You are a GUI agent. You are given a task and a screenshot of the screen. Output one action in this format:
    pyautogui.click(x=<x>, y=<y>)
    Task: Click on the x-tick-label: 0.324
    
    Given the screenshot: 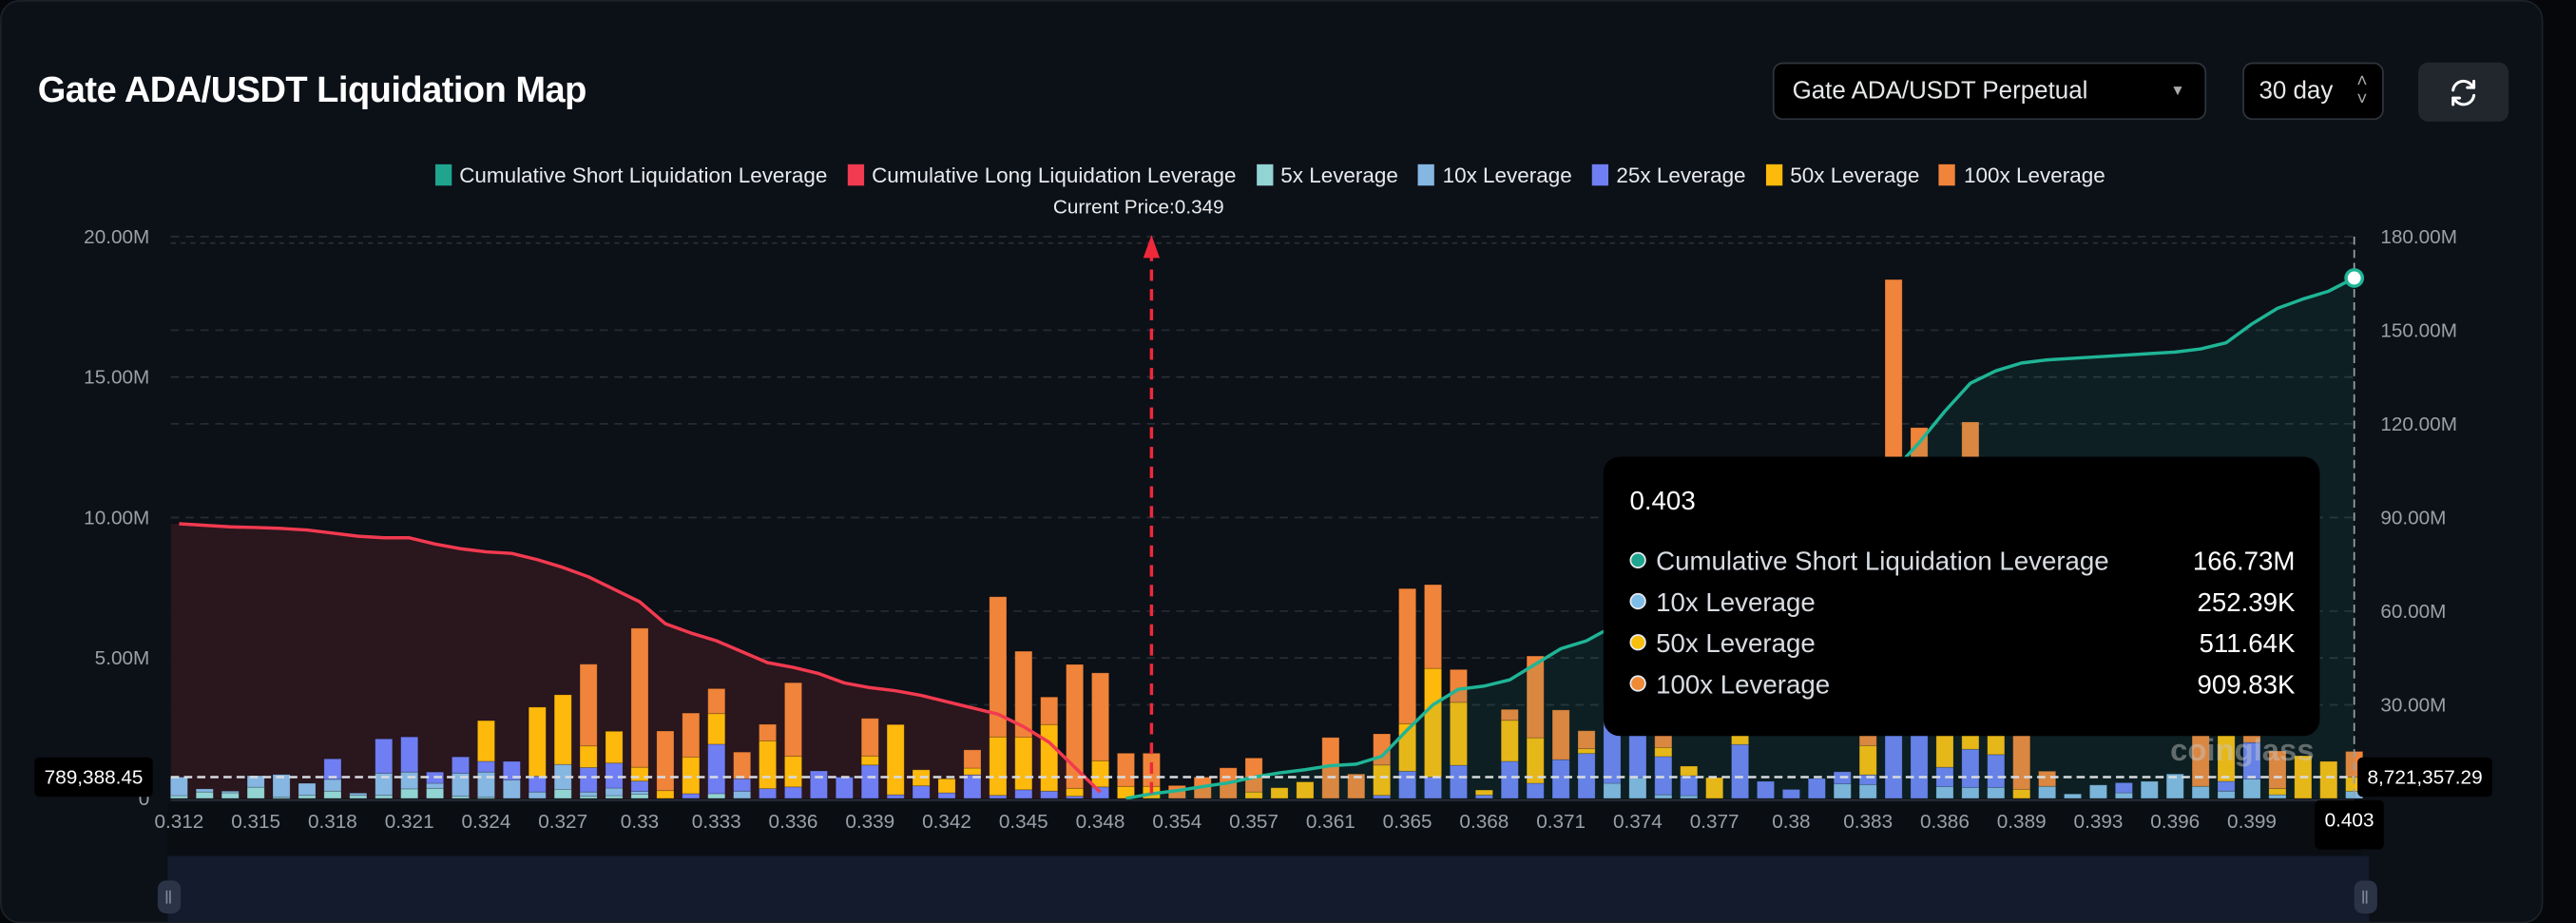 What is the action you would take?
    pyautogui.click(x=486, y=822)
    